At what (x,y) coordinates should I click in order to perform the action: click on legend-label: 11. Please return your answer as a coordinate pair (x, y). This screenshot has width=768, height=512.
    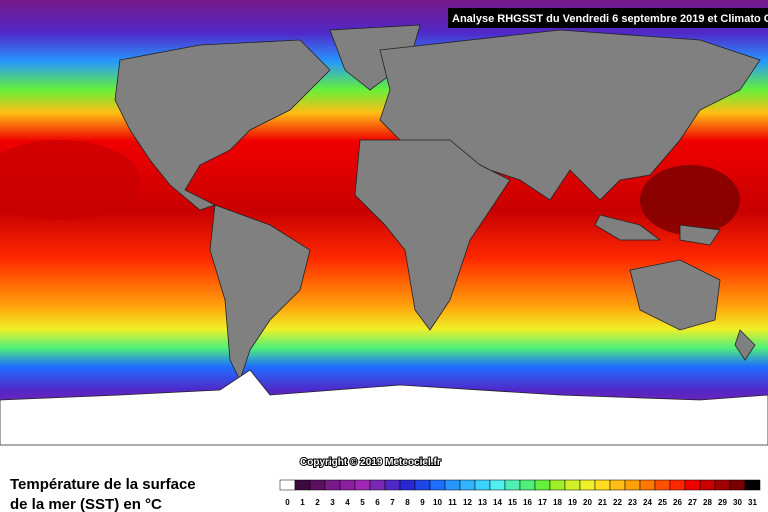
    Looking at the image, I should click on (452, 502).